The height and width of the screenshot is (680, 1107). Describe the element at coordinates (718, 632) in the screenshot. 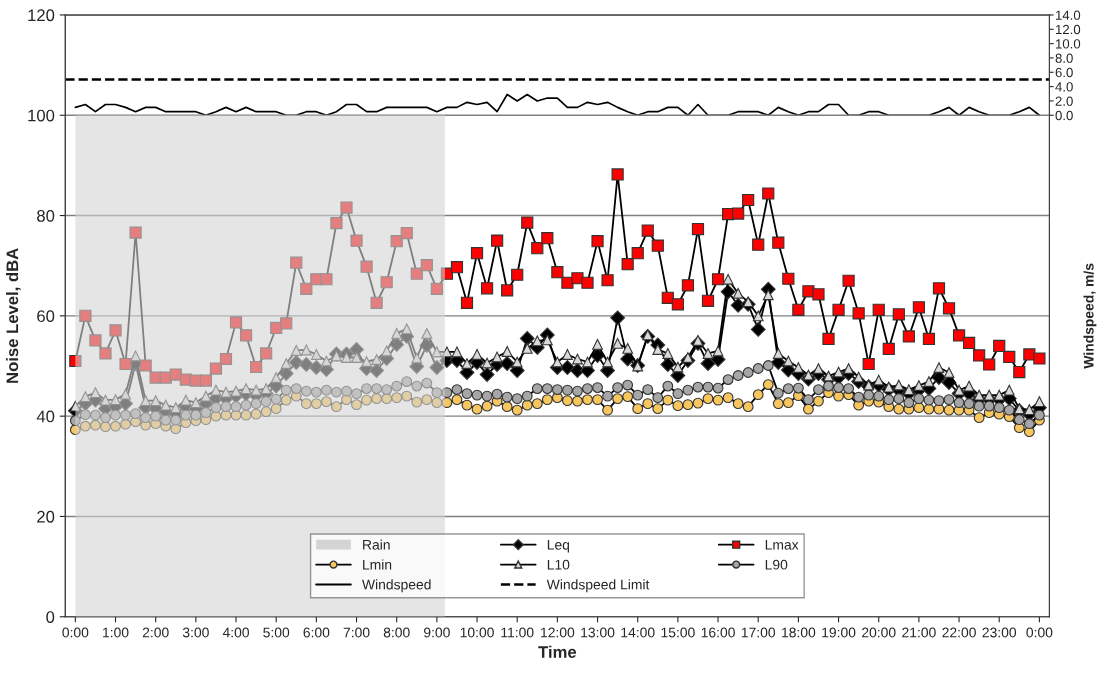

I see `x-tick-label: 16:00` at that location.